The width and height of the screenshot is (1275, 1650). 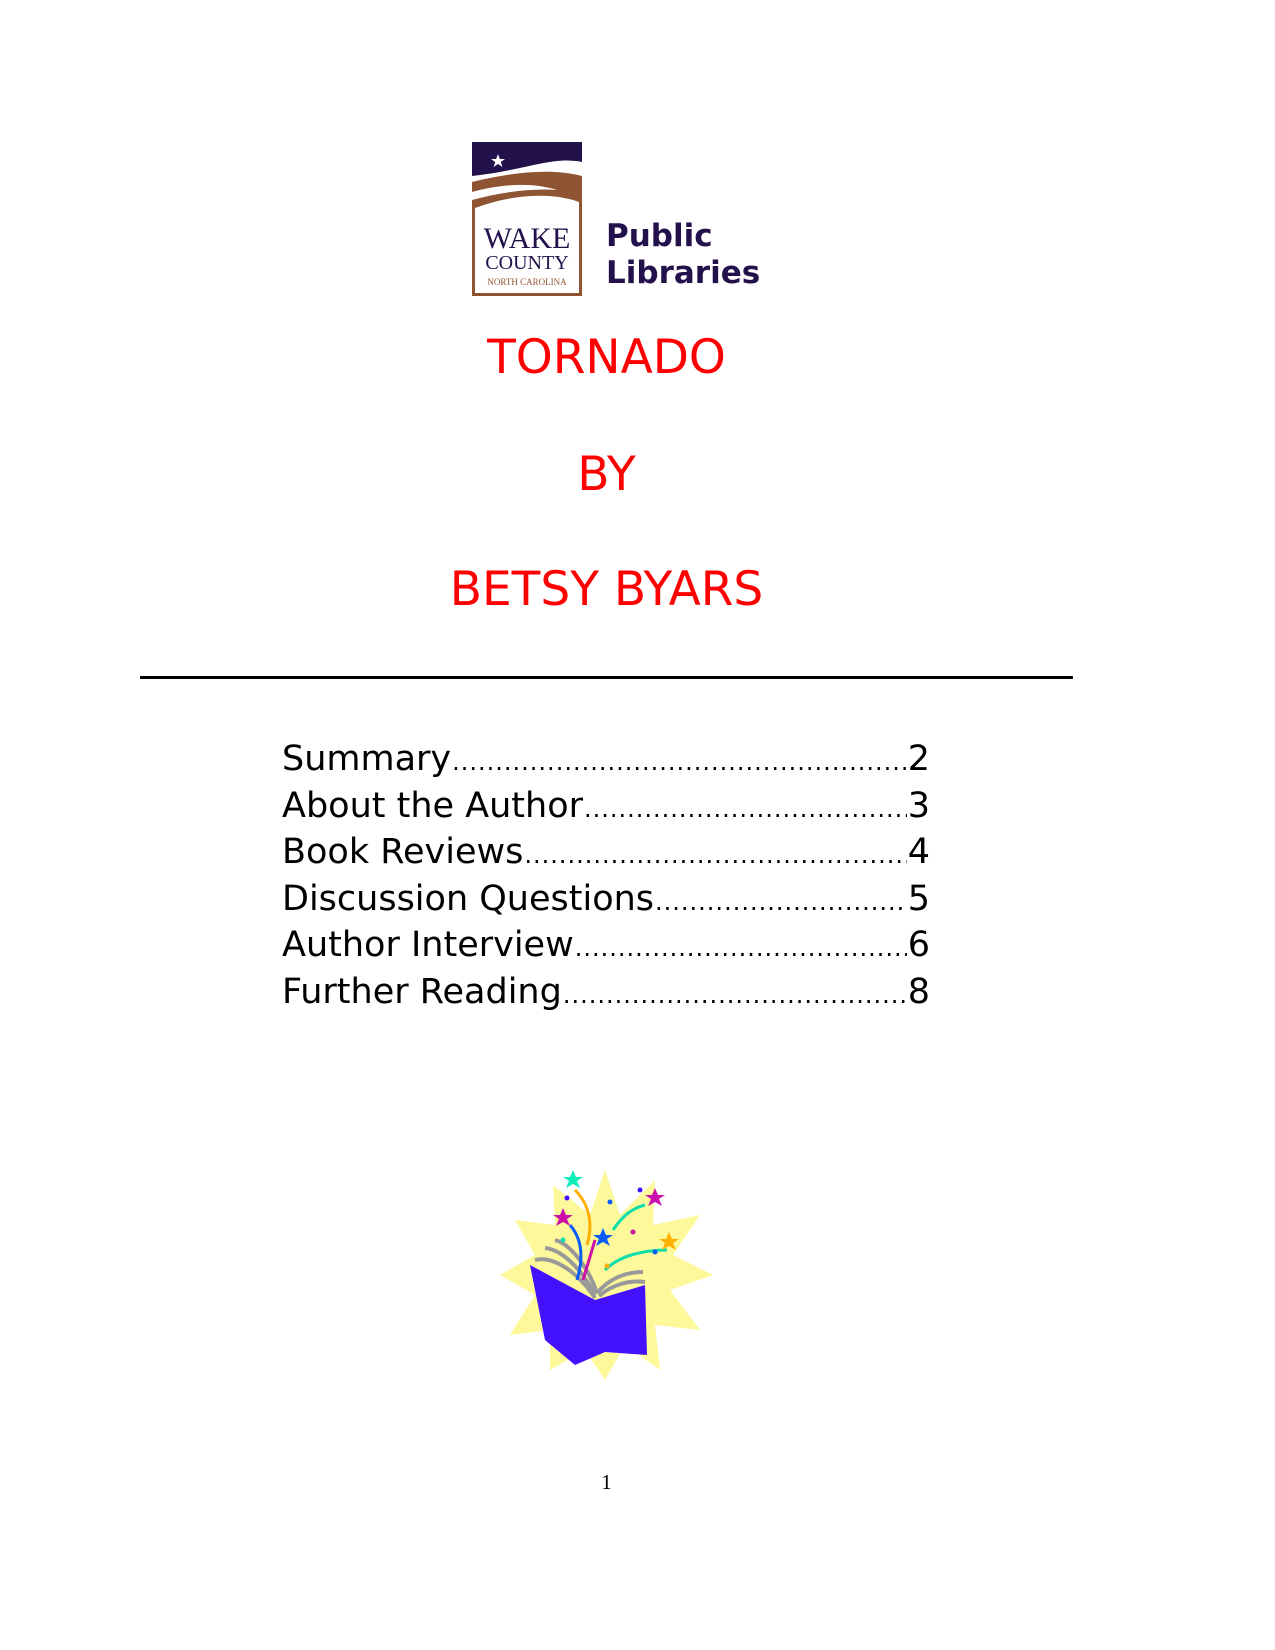 I want to click on library-name-line1: Public, so click(x=659, y=236).